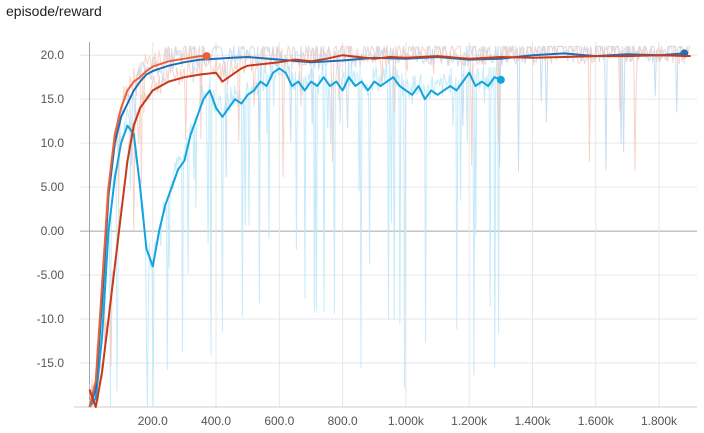 The image size is (704, 433). What do you see at coordinates (51, 363) in the screenshot?
I see `y-tick-label: -15.0` at bounding box center [51, 363].